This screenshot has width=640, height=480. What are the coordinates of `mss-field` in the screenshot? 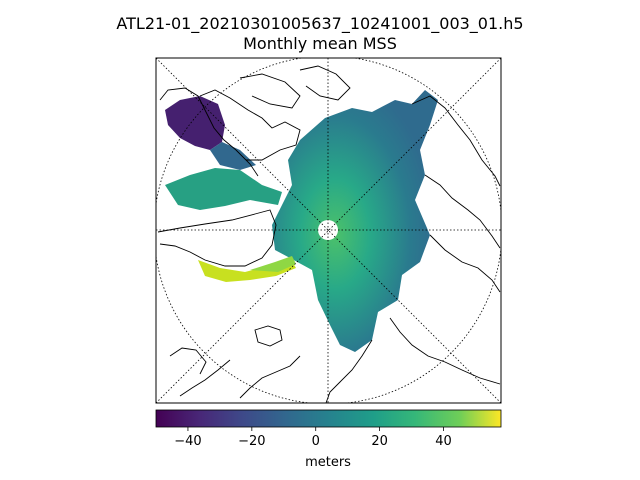 It's located at (355, 221).